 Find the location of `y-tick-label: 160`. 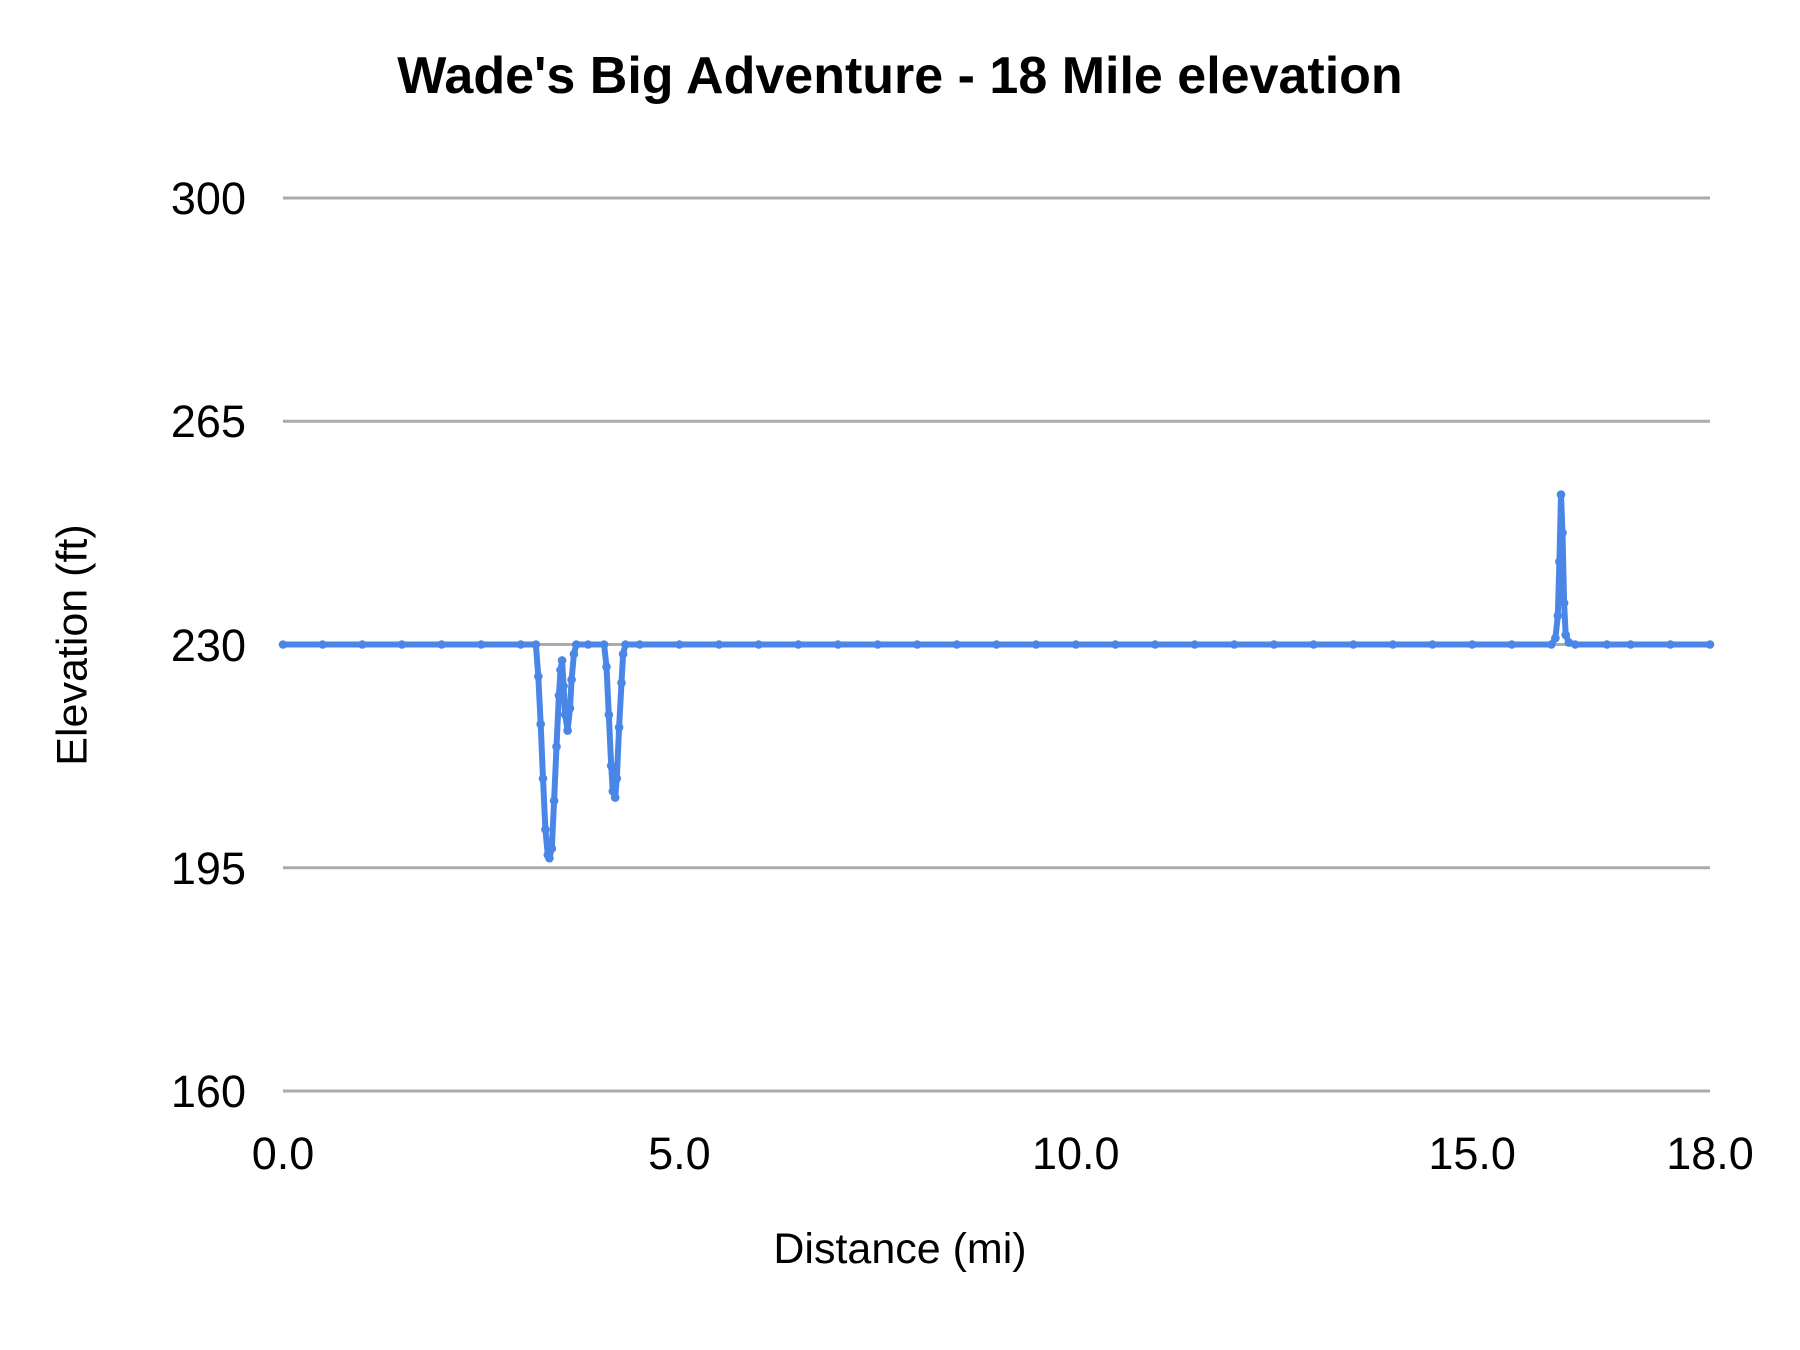

y-tick-label: 160 is located at coordinates (208, 1091).